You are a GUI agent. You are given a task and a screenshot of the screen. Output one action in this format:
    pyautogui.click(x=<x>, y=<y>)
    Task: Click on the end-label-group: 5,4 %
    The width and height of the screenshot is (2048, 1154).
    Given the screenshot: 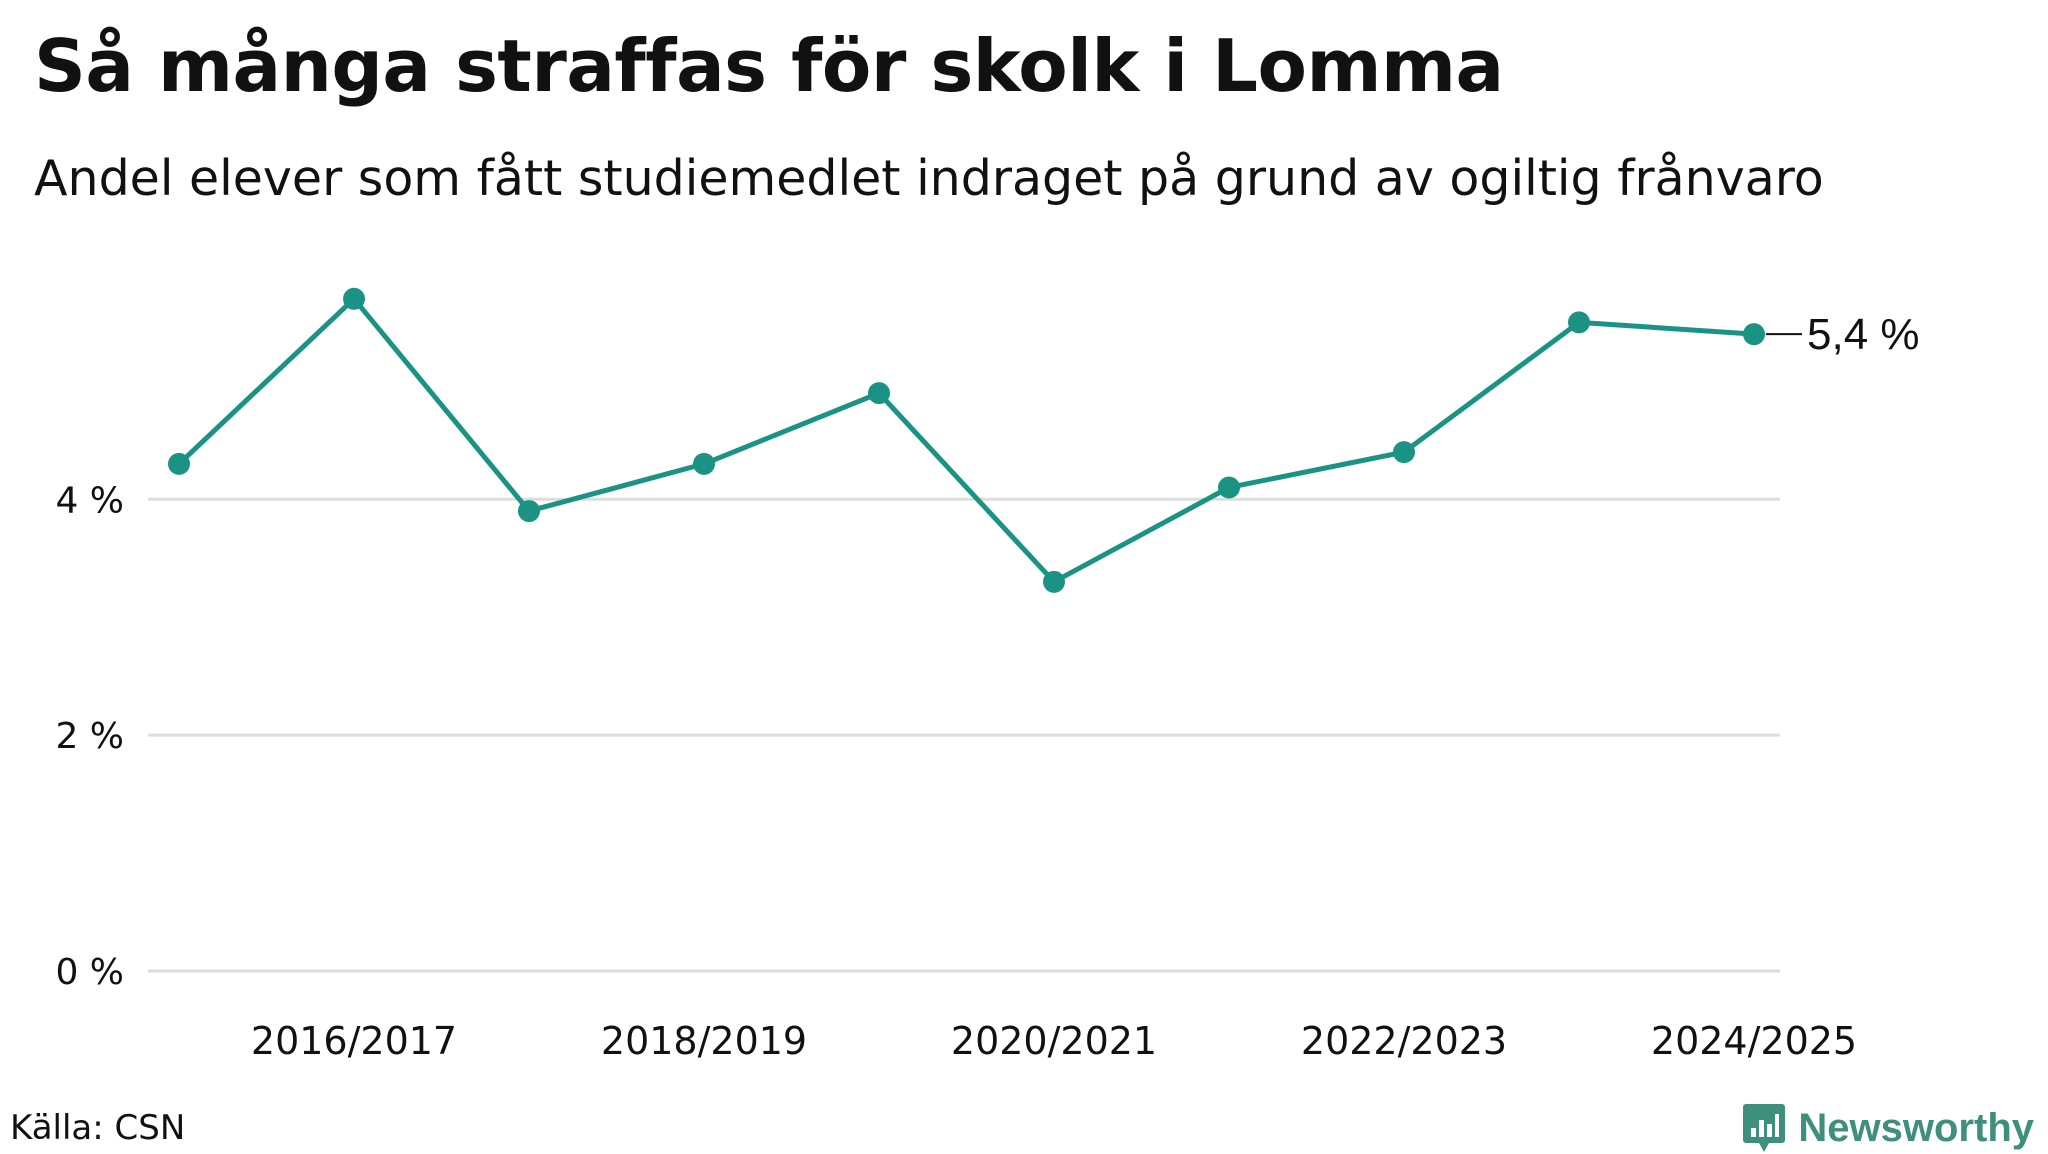 What is the action you would take?
    pyautogui.click(x=1843, y=334)
    